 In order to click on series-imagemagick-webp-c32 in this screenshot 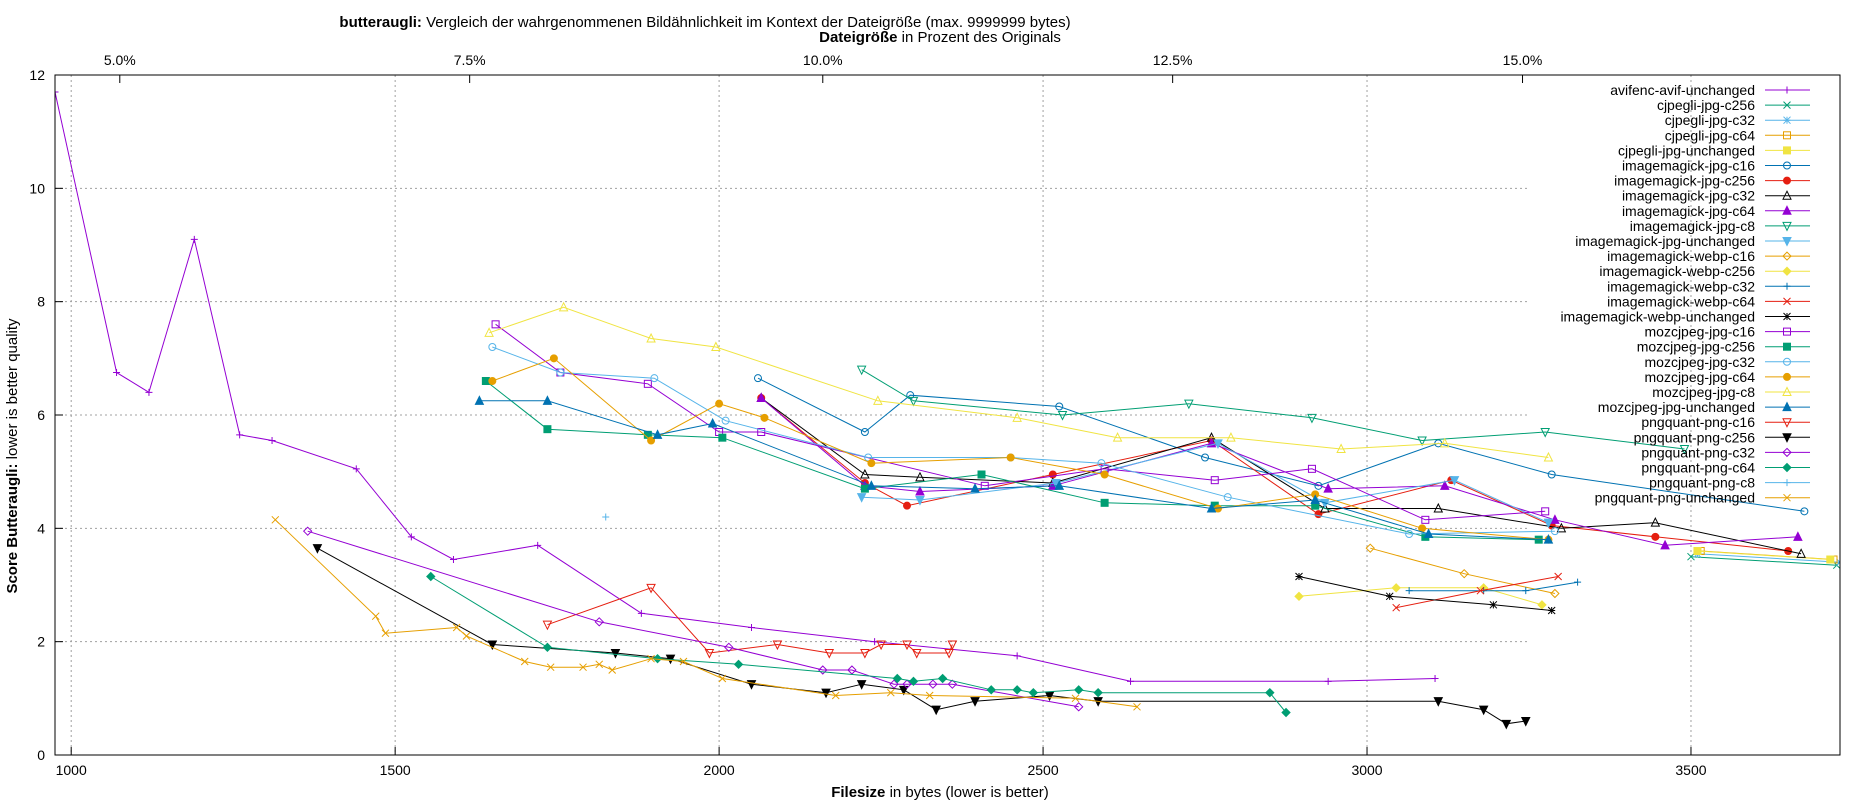, I will do `click(1493, 586)`.